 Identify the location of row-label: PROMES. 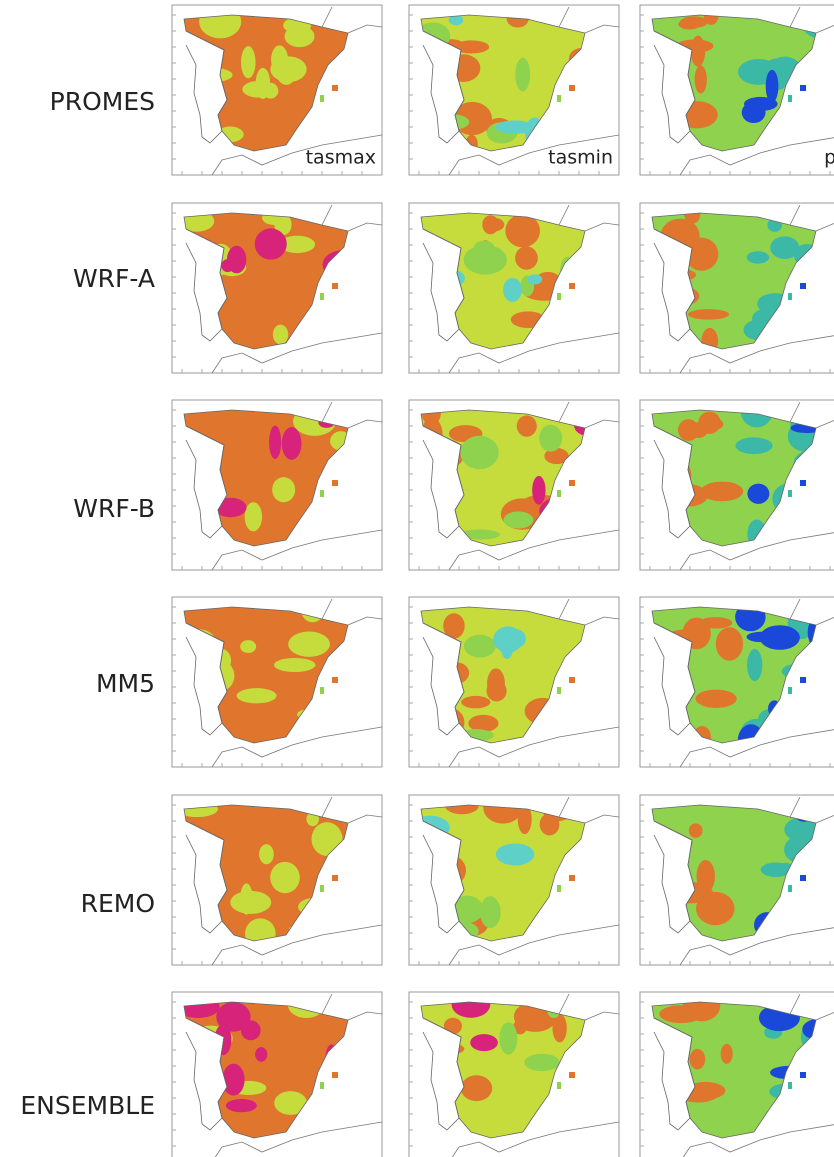
(102, 101).